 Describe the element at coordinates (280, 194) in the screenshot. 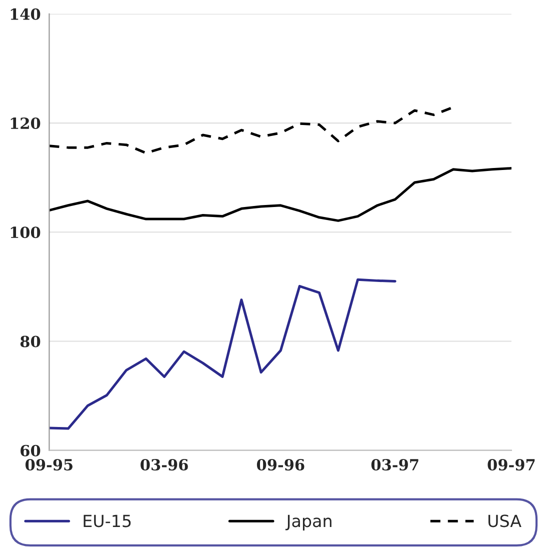

I see `line-series` at that location.